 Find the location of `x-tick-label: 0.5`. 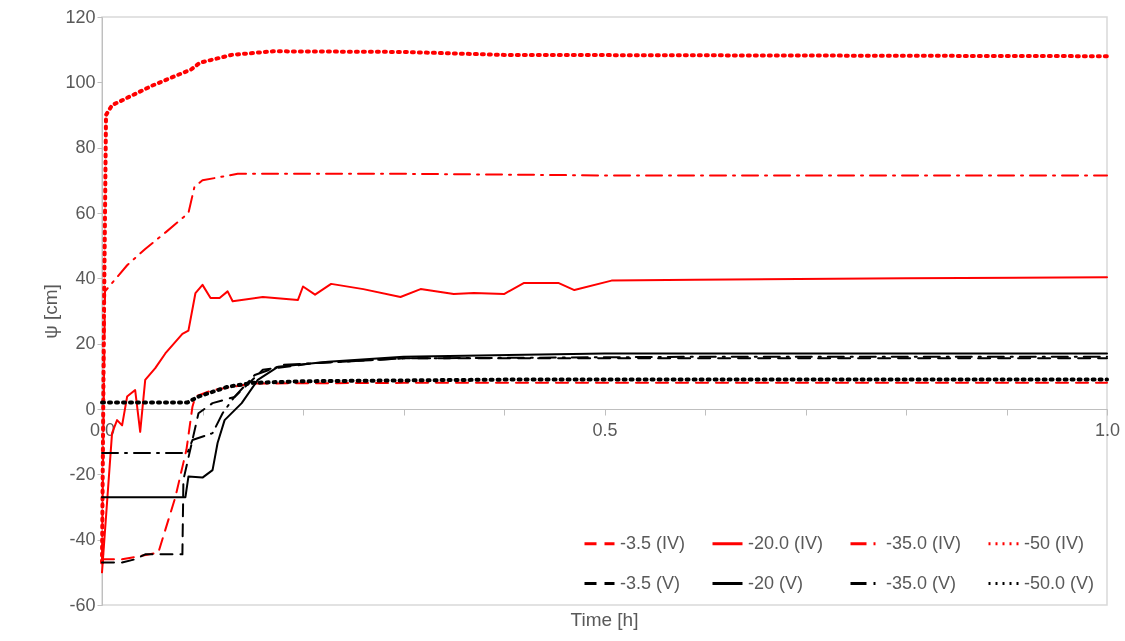

x-tick-label: 0.5 is located at coordinates (605, 429).